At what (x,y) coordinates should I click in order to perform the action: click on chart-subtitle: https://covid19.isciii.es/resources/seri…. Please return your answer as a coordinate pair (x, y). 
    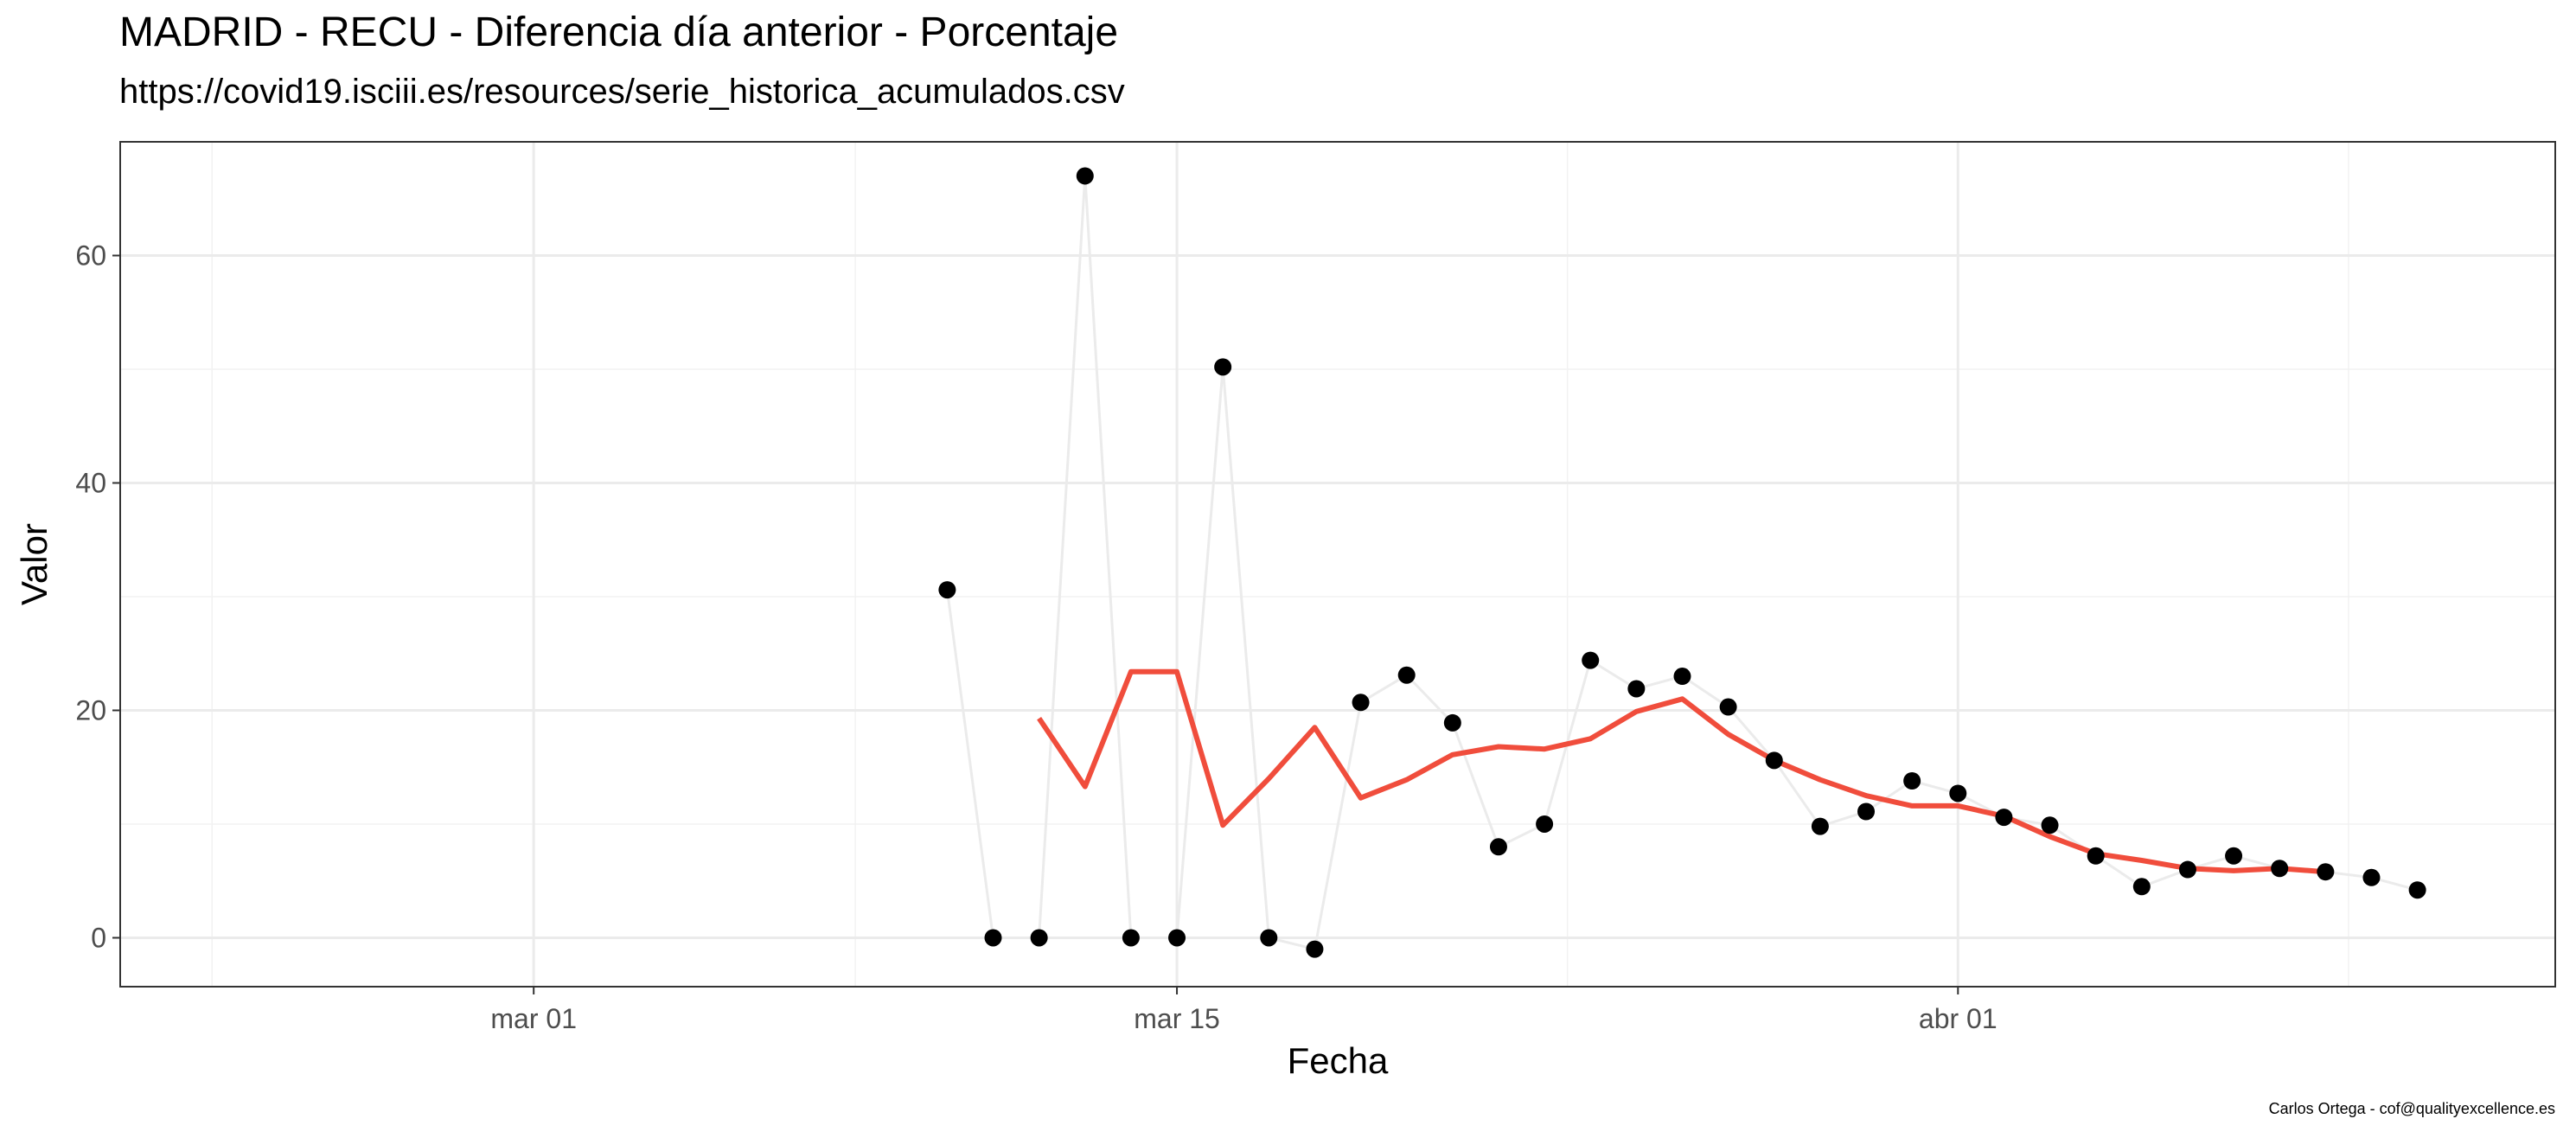
    Looking at the image, I should click on (622, 92).